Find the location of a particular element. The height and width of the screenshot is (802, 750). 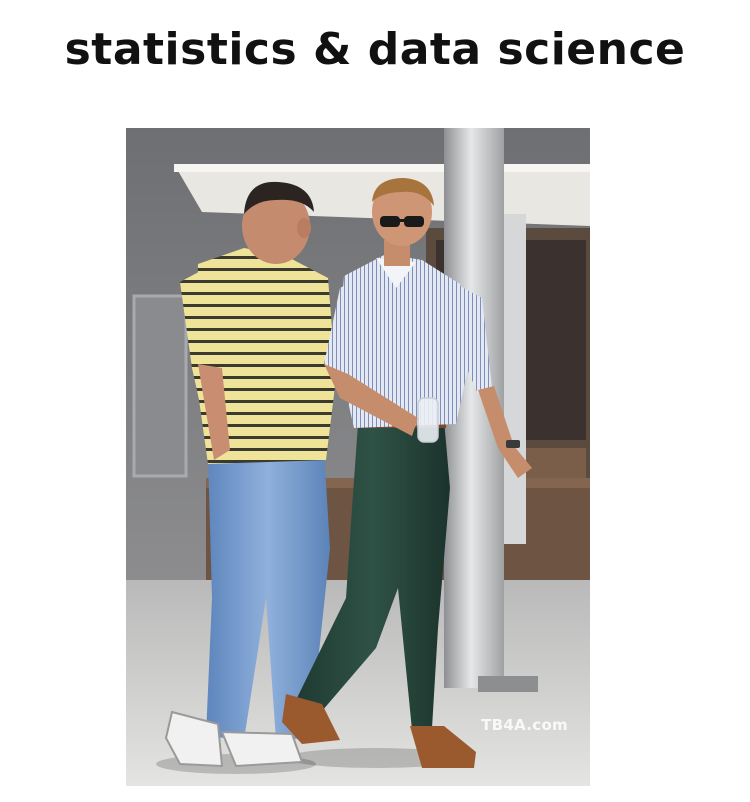

meme-caption: statistics & data science is located at coordinates (375, 49).